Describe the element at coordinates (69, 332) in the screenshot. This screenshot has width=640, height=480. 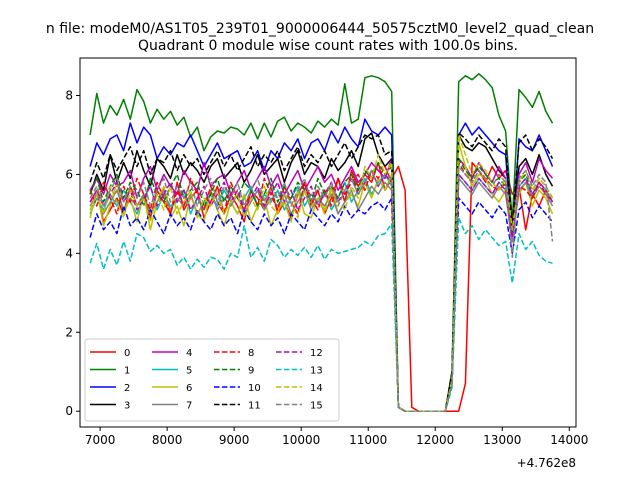
I see `y-tick-label: 2` at that location.